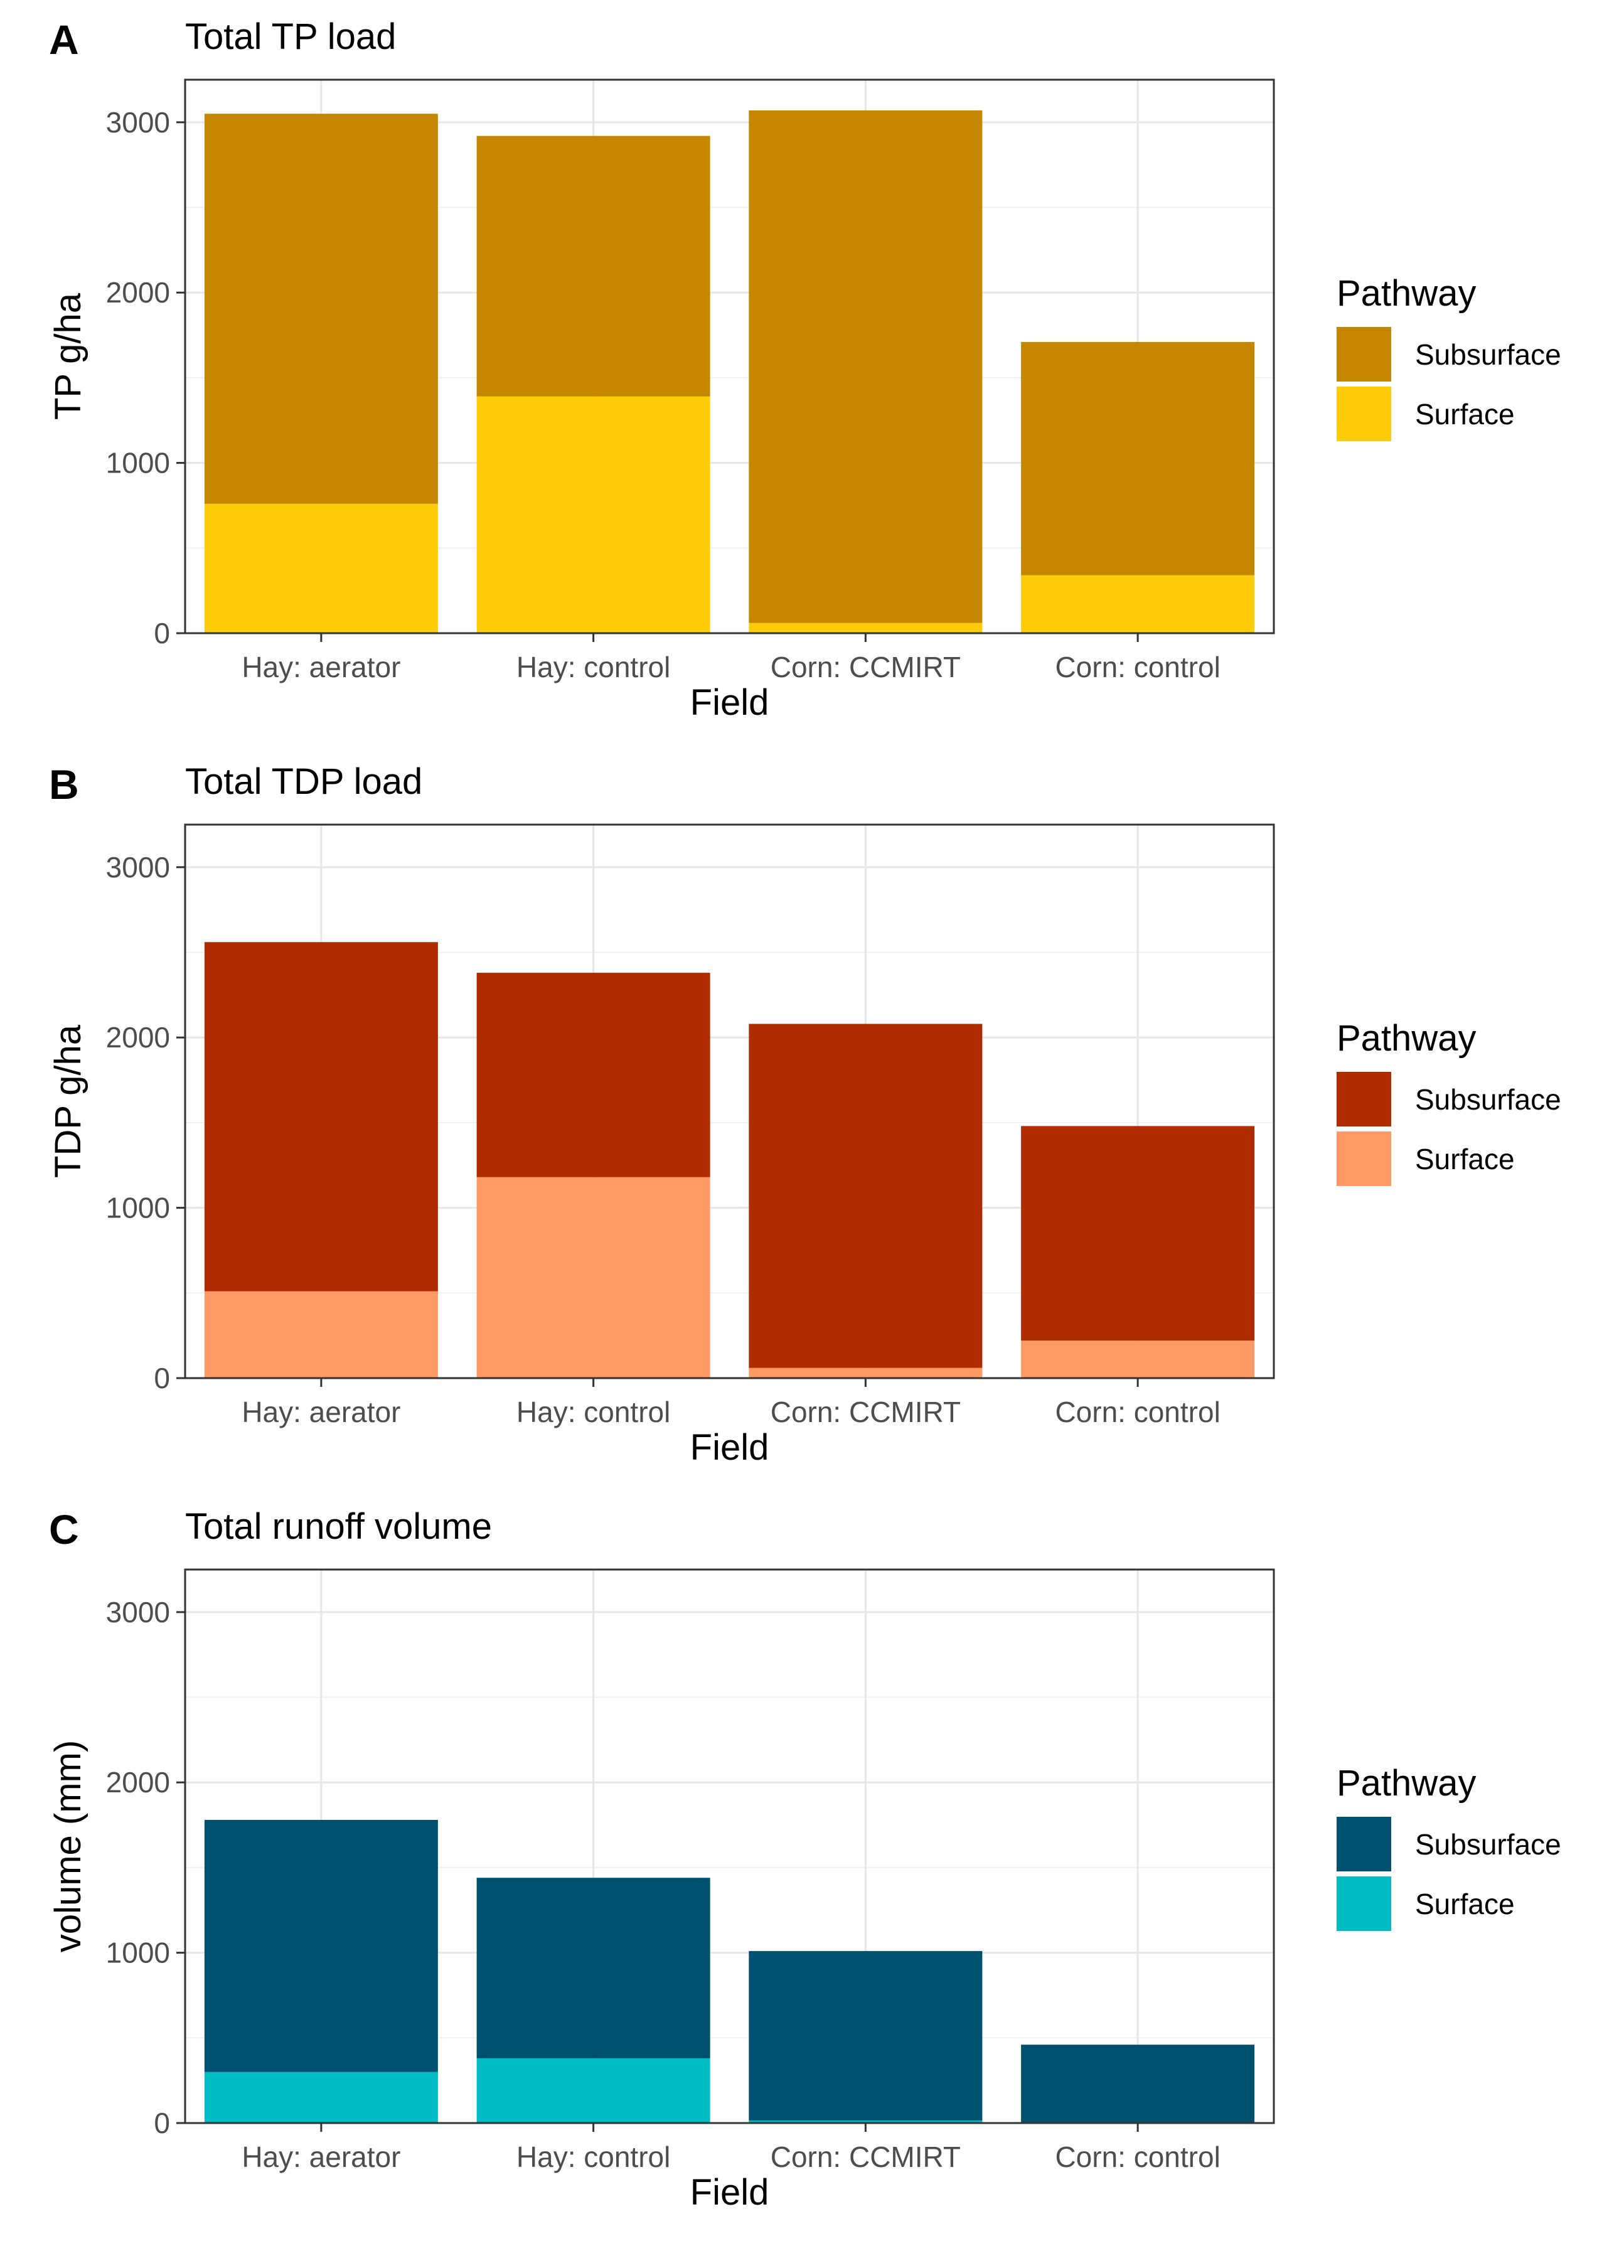  Describe the element at coordinates (338, 1527) in the screenshot. I see `chart-title: Total runoff volume` at that location.